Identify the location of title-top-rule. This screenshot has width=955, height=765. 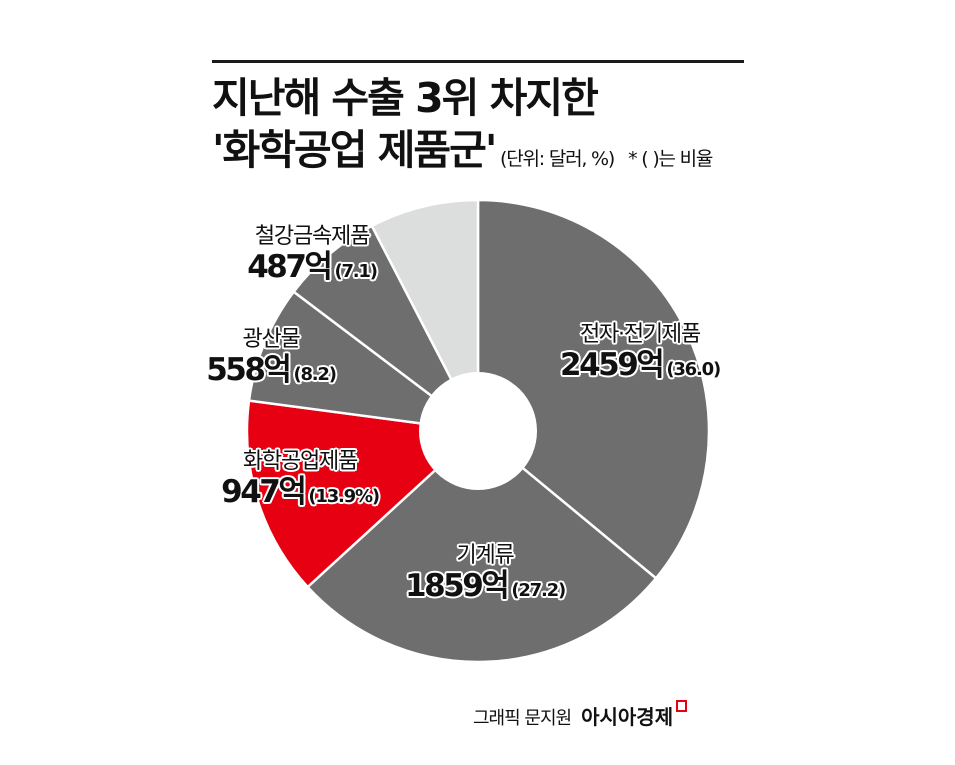
(478, 61).